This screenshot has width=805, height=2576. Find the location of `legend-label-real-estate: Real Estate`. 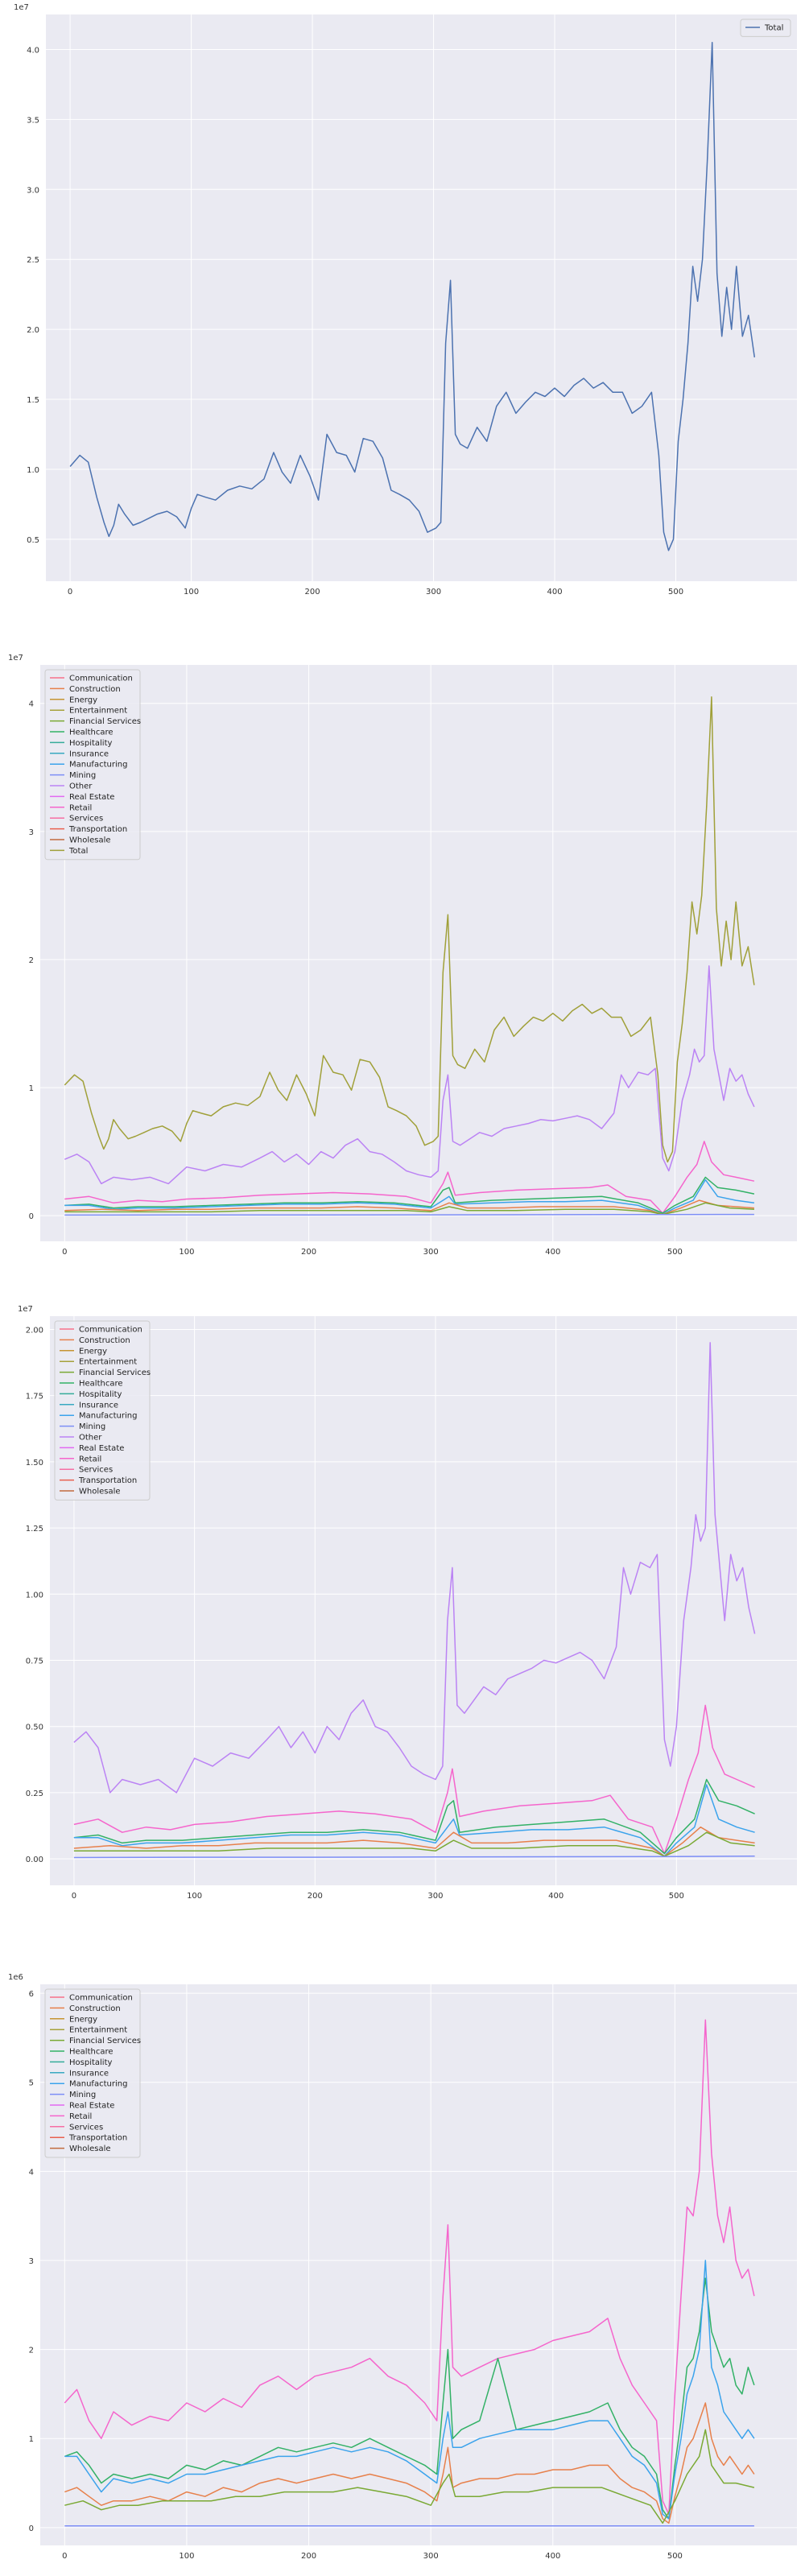

legend-label-real-estate: Real Estate is located at coordinates (91, 797).